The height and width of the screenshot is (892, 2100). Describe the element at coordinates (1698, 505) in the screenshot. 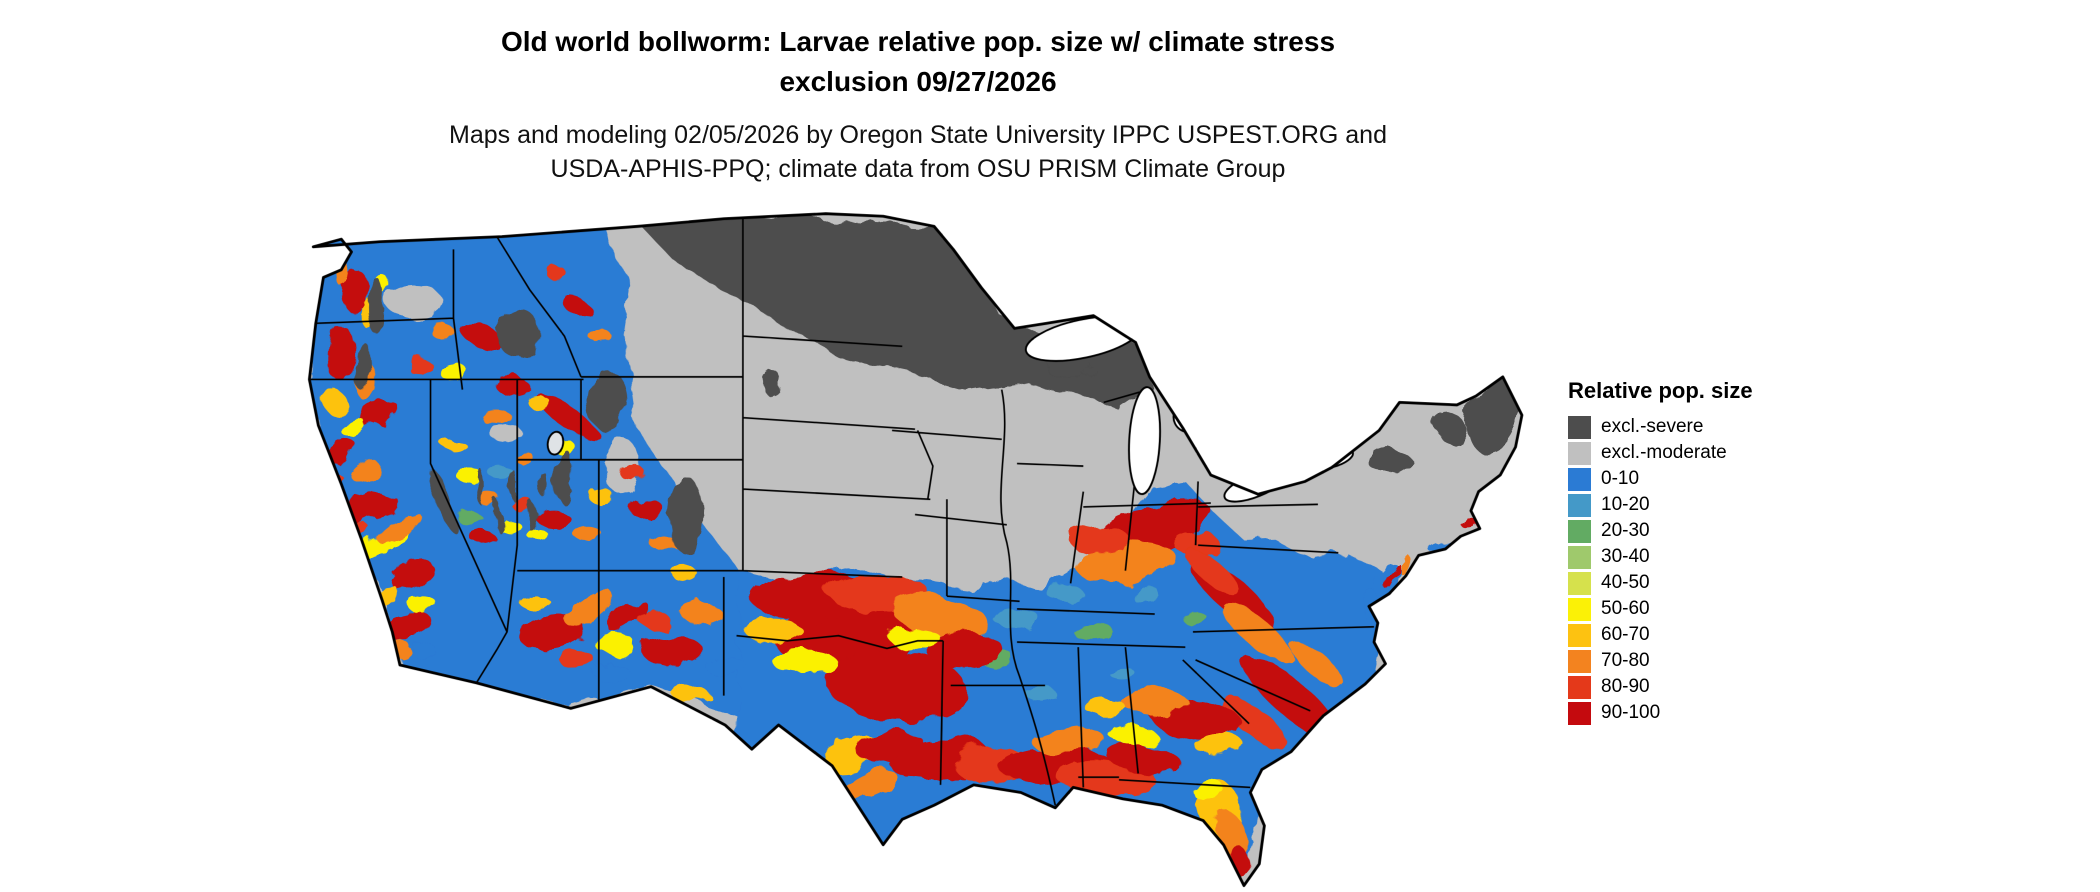

I see `legend-item: 10-20` at that location.